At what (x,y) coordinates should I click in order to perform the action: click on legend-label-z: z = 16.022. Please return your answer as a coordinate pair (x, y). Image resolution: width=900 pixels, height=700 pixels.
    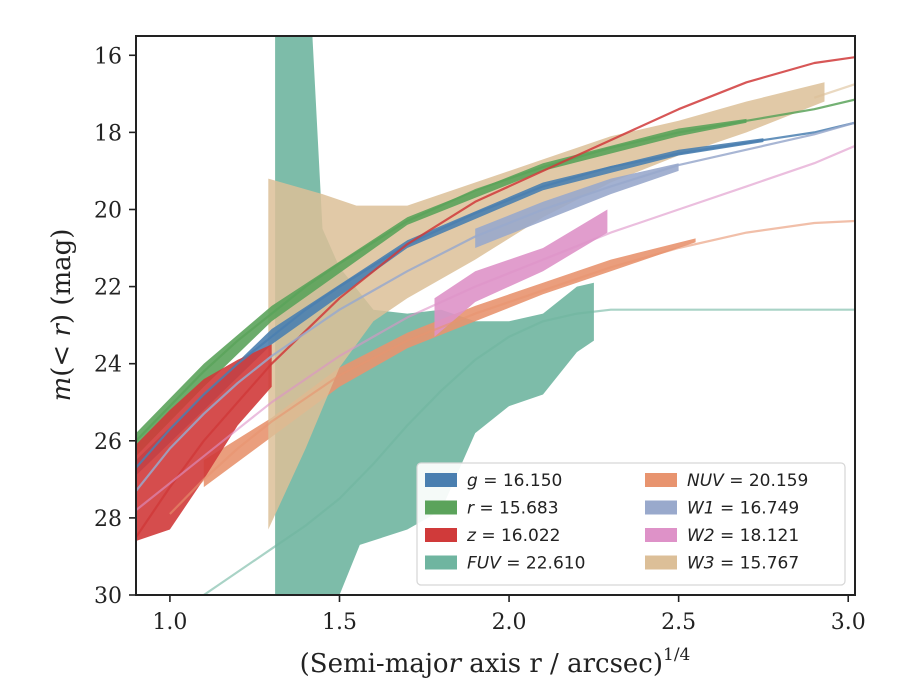
    Looking at the image, I should click on (513, 536).